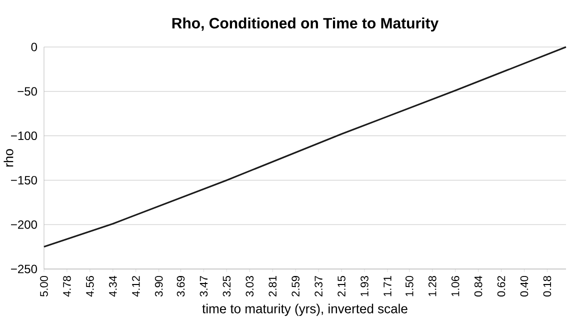  Describe the element at coordinates (524, 286) in the screenshot. I see `x-tick-label: 0.40` at that location.